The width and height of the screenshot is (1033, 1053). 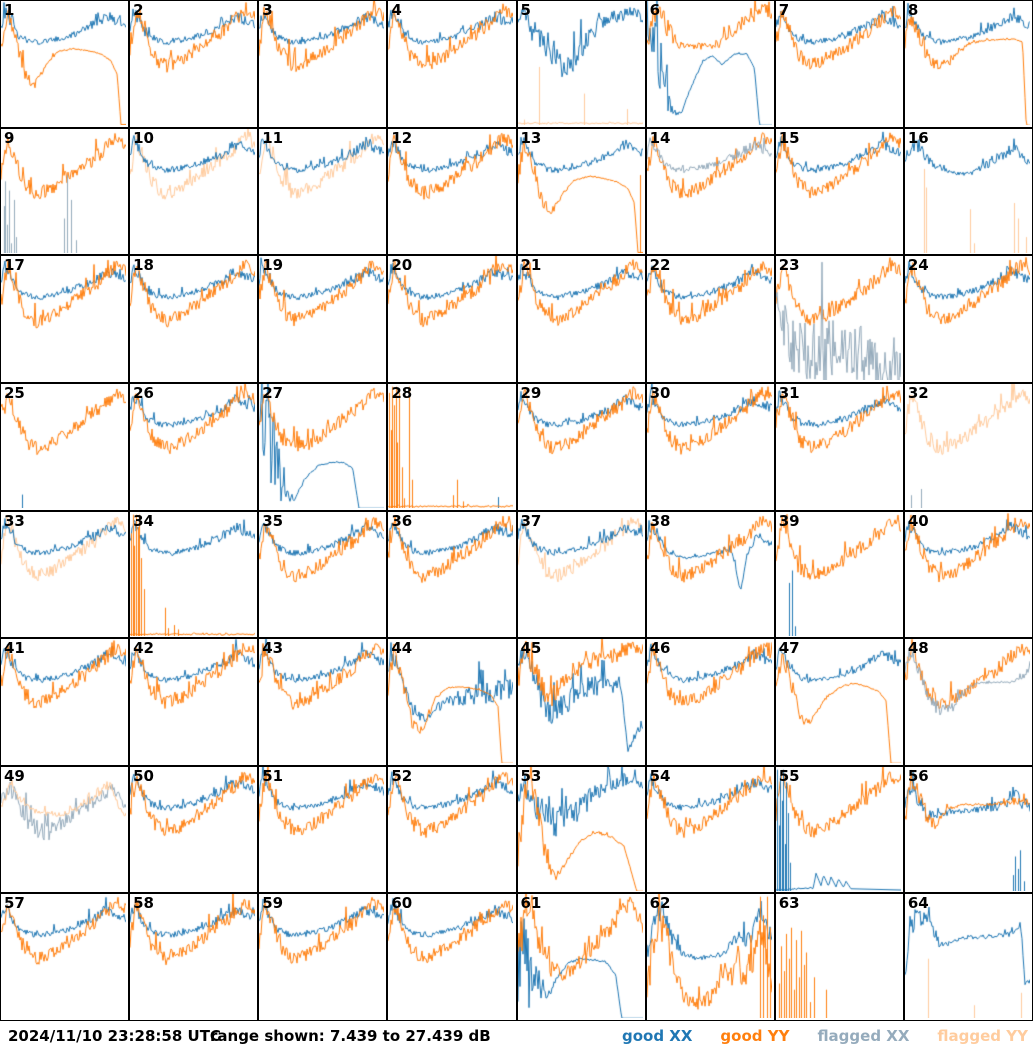 I want to click on panel-number: 8, so click(x=913, y=10).